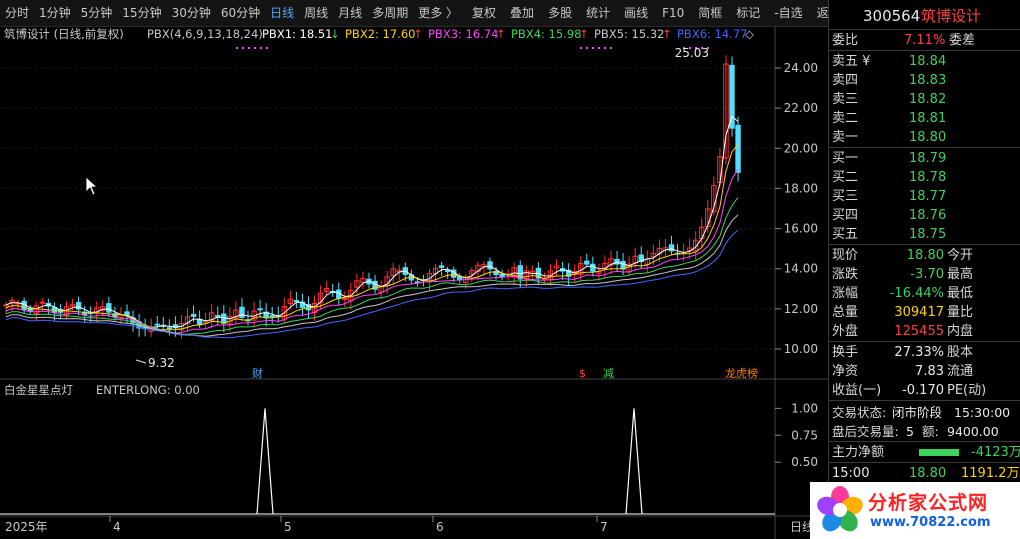 The width and height of the screenshot is (1020, 539). Describe the element at coordinates (924, 137) in the screenshot. I see `ask-row: 卖一 18.80` at that location.